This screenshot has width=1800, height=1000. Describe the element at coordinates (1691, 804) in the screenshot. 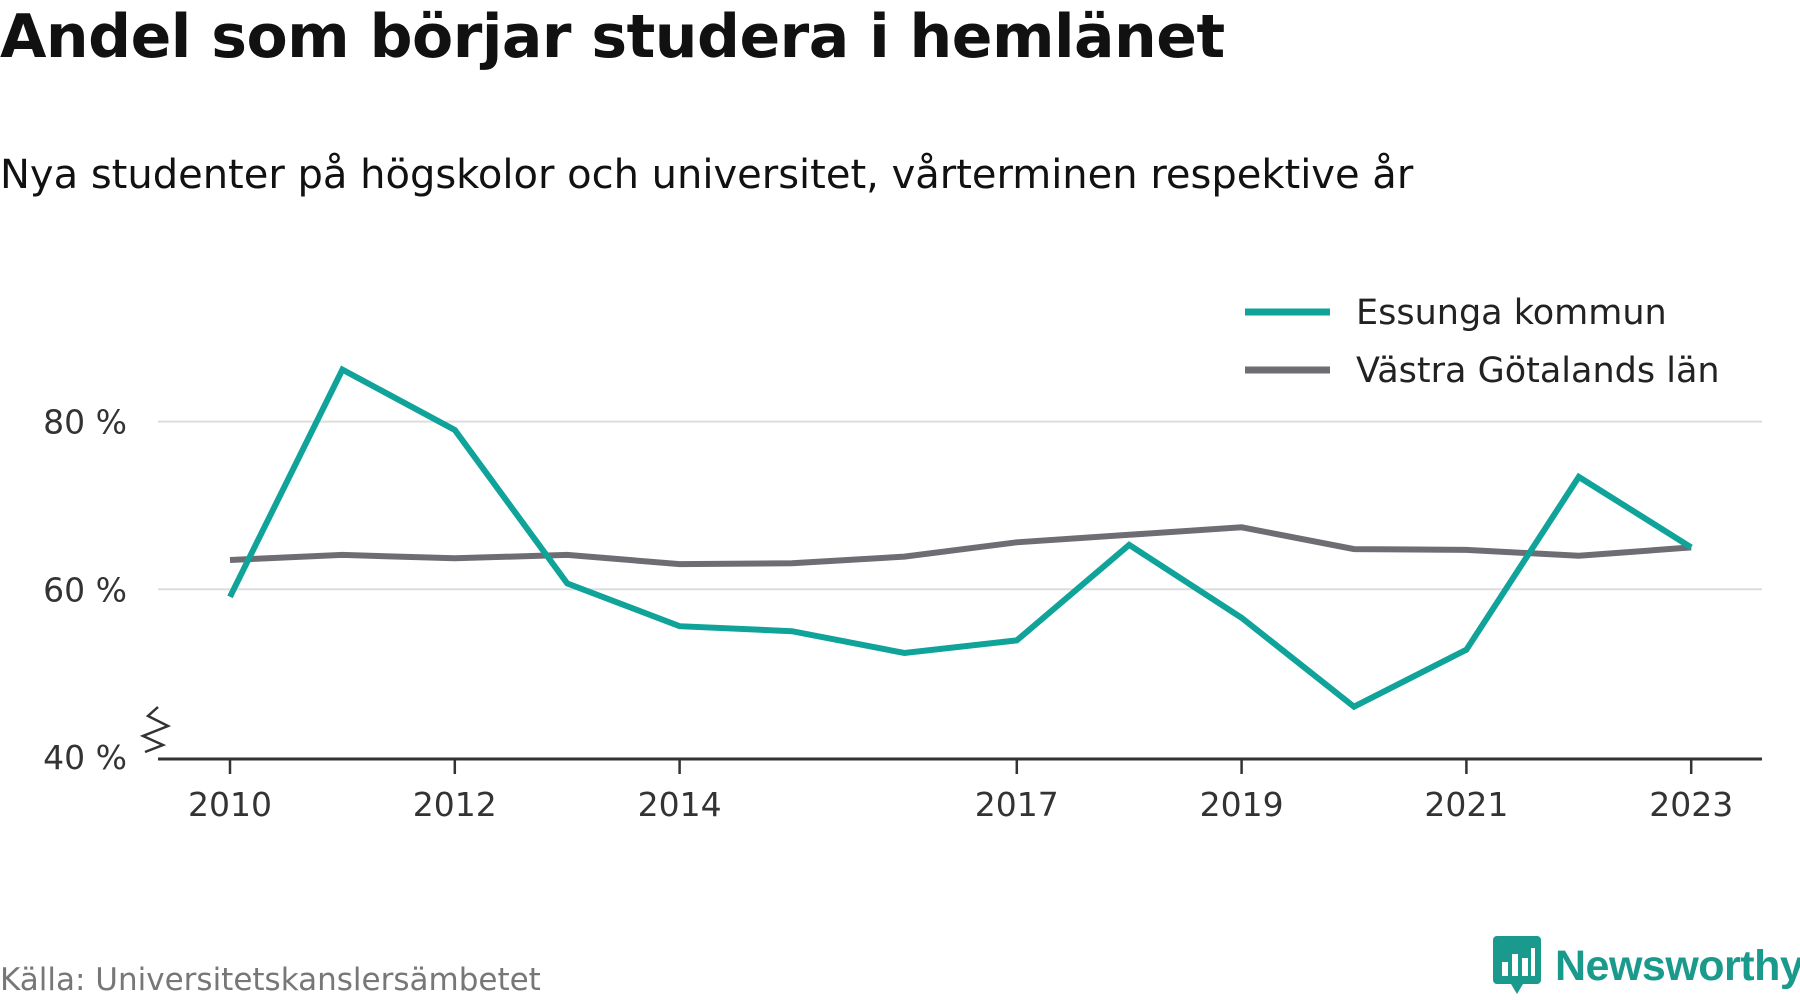

I see `x-tick-label: 2023` at that location.